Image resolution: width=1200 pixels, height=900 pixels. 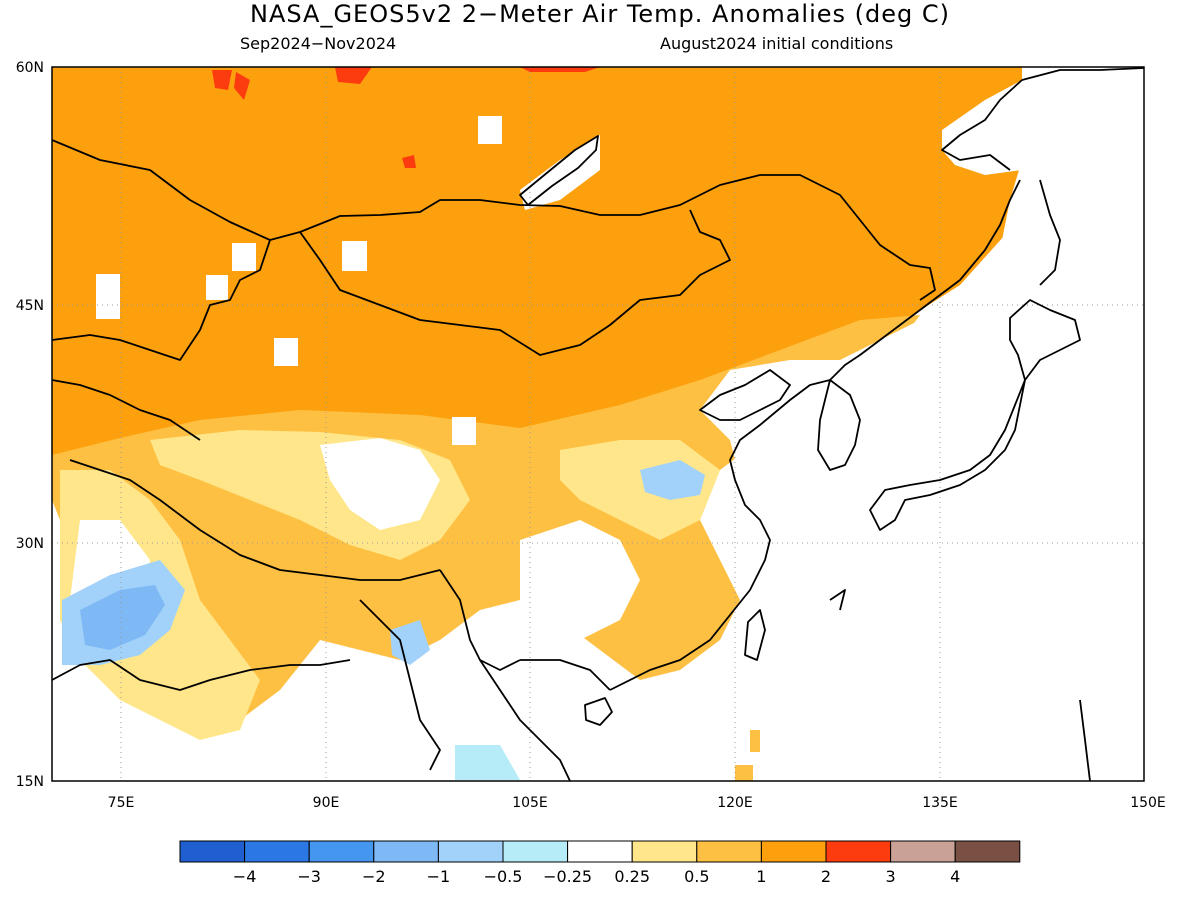 What do you see at coordinates (637, 803) in the screenshot?
I see `lon-axis: 75E 90E 105E 120E 135E 150E` at bounding box center [637, 803].